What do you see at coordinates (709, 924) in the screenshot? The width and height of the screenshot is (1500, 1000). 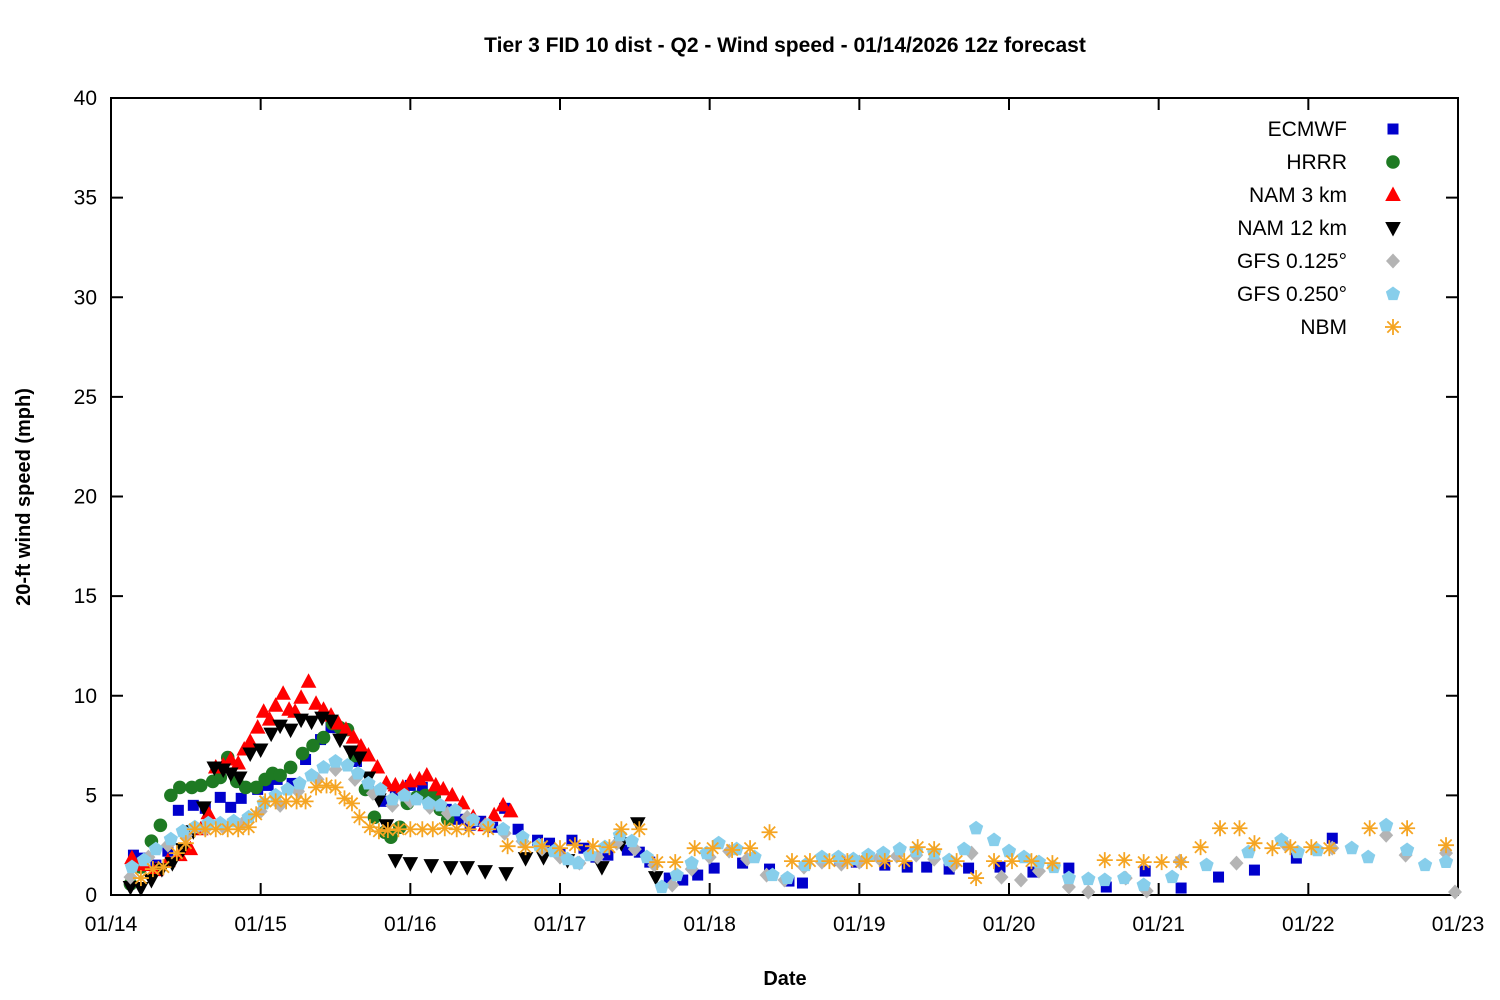 I see `x-tick-label: 01/18` at bounding box center [709, 924].